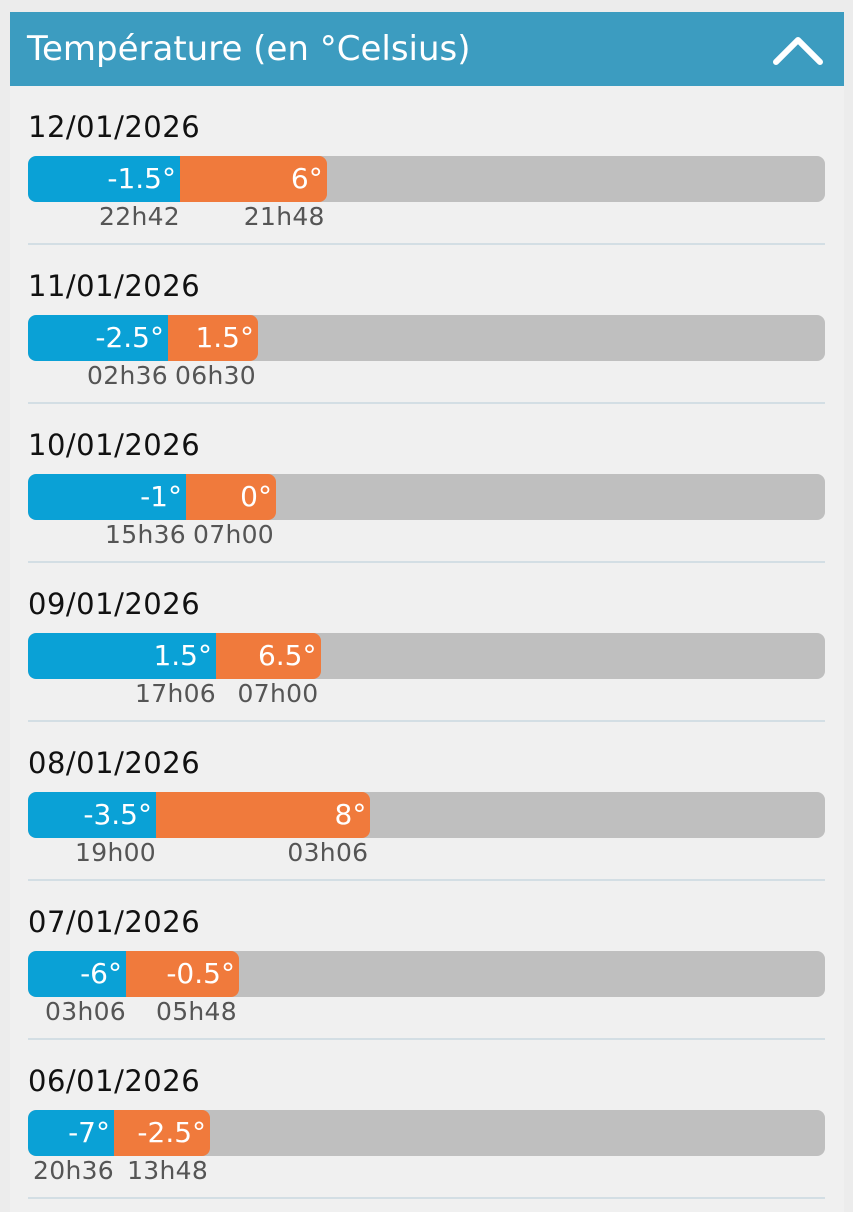  I want to click on day-row: 11/01/2026 -2.5° 1.5° 02h36 06h30, so click(427, 324).